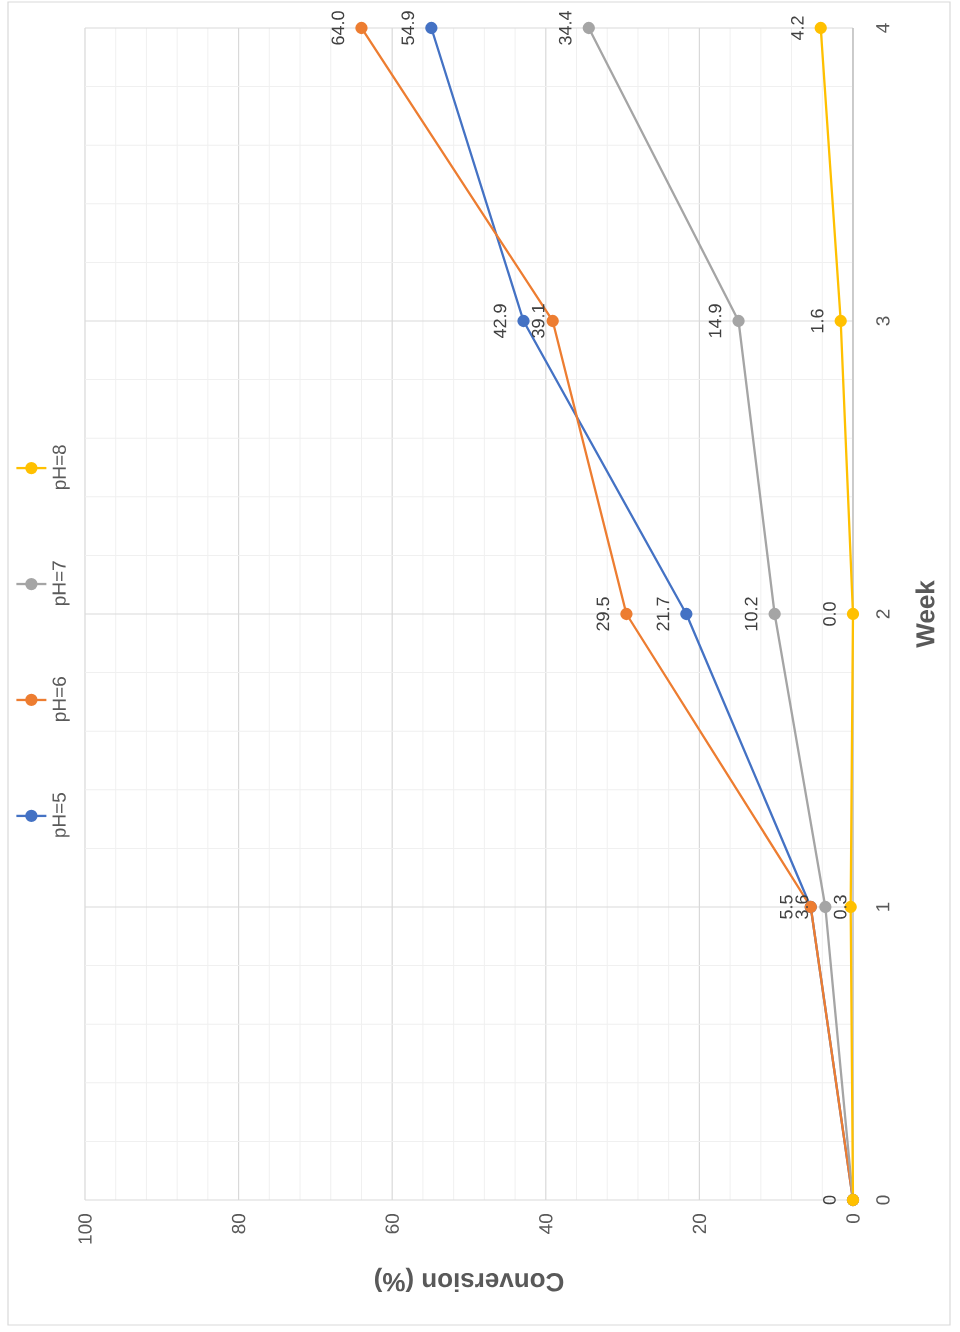  What do you see at coordinates (925, 614) in the screenshot?
I see `y-axis-title: Week` at bounding box center [925, 614].